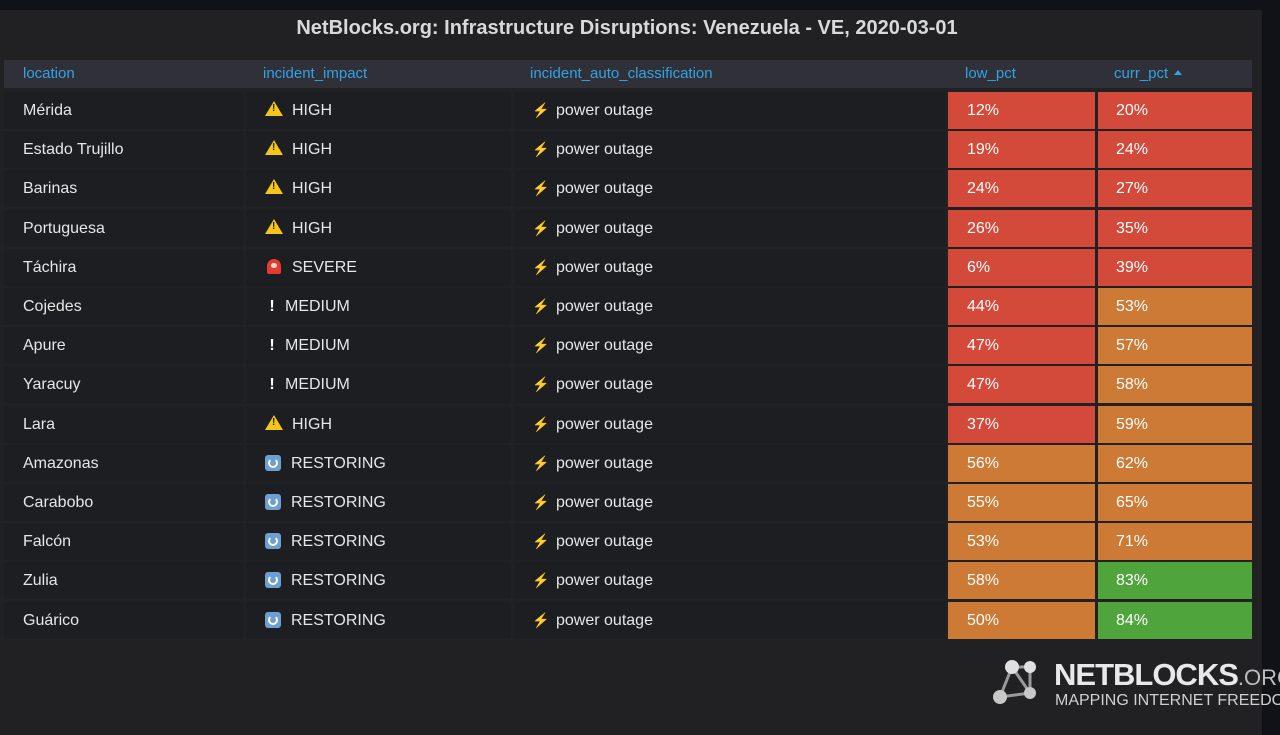 This screenshot has height=735, width=1280. What do you see at coordinates (1141, 73) in the screenshot?
I see `column-header-curr-pct-label: curr_pct` at bounding box center [1141, 73].